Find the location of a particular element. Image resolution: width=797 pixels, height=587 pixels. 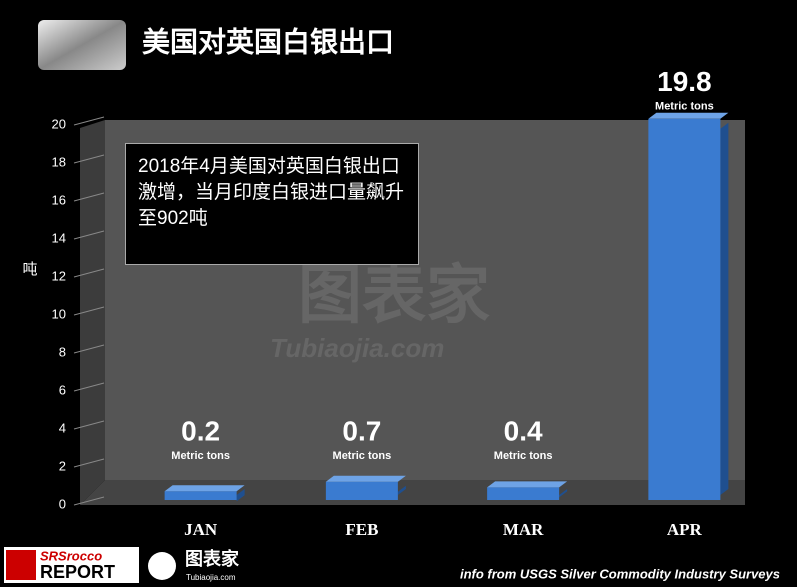

x-tick-label: JAN is located at coordinates (201, 529).